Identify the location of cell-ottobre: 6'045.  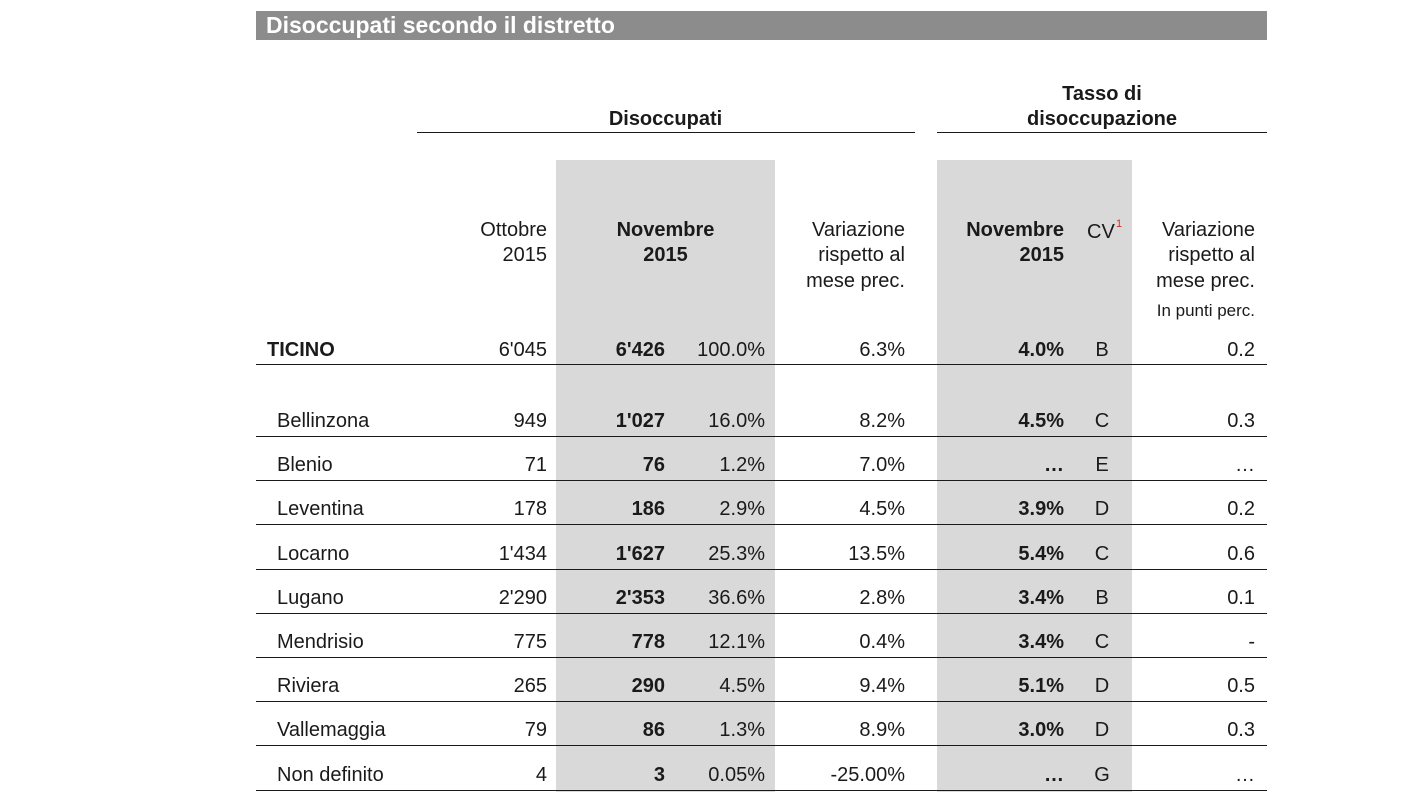
(522, 350).